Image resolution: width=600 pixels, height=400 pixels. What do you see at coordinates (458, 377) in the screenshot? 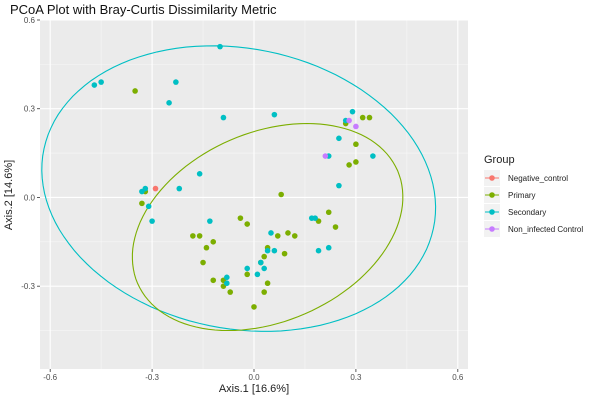
I see `x-tick-label: 0.6` at bounding box center [458, 377].